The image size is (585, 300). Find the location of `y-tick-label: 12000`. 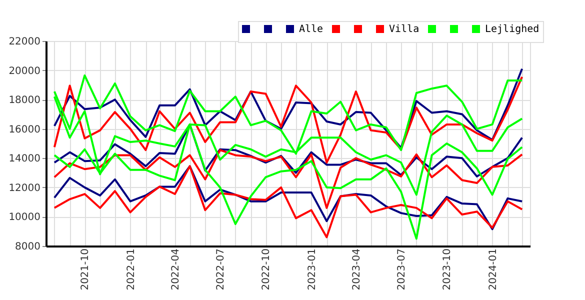

y-tick-label: 12000 is located at coordinates (24, 188).